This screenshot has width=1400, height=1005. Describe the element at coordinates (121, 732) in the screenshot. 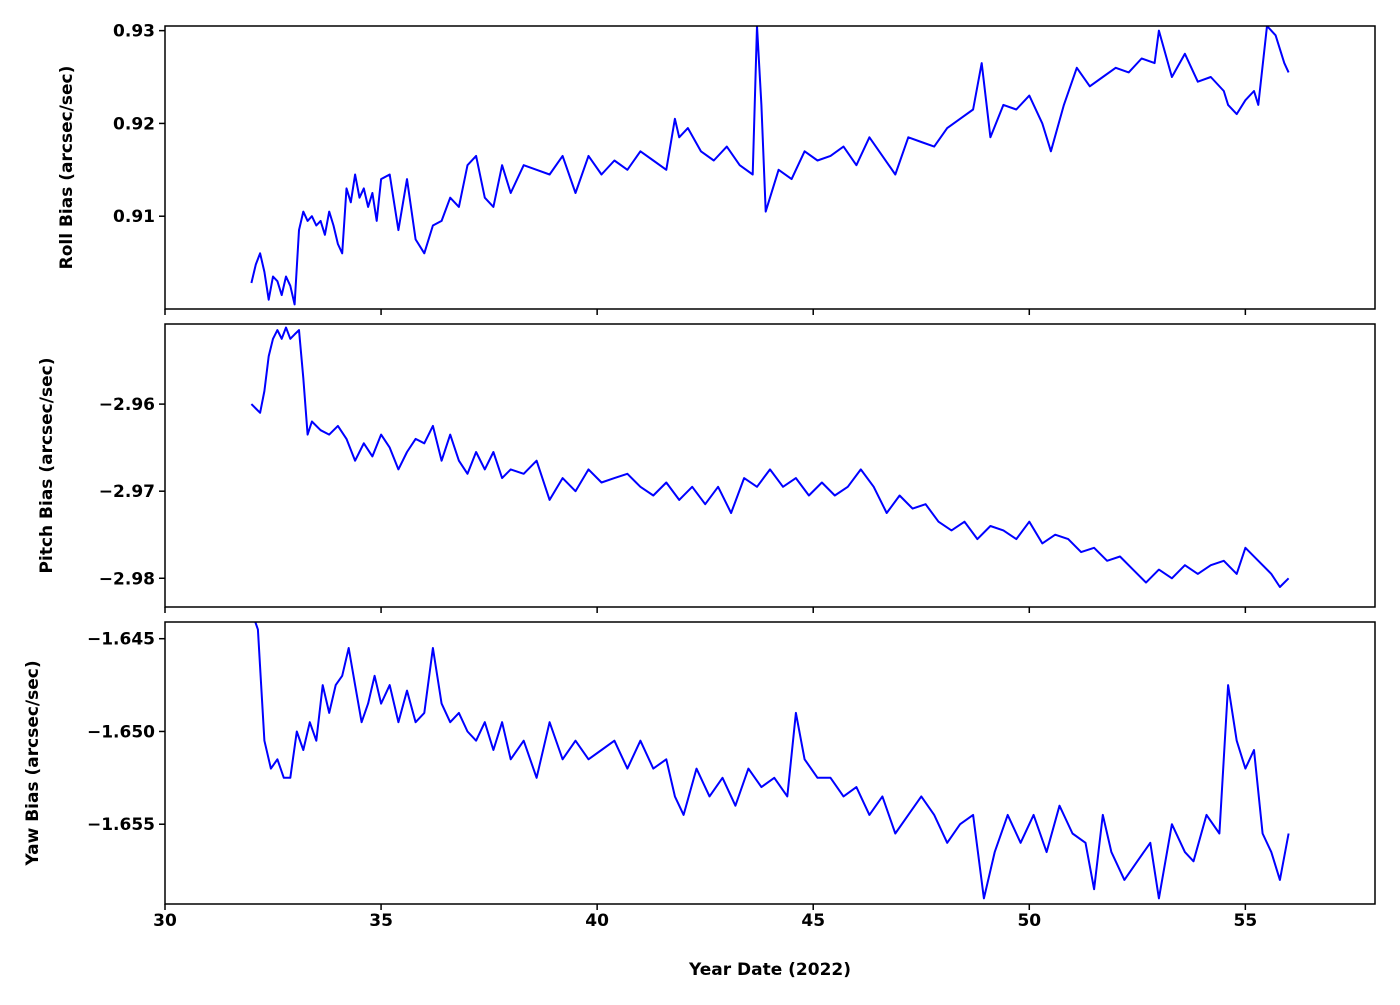

I see `yaw-y-tick-label: −1.650` at that location.